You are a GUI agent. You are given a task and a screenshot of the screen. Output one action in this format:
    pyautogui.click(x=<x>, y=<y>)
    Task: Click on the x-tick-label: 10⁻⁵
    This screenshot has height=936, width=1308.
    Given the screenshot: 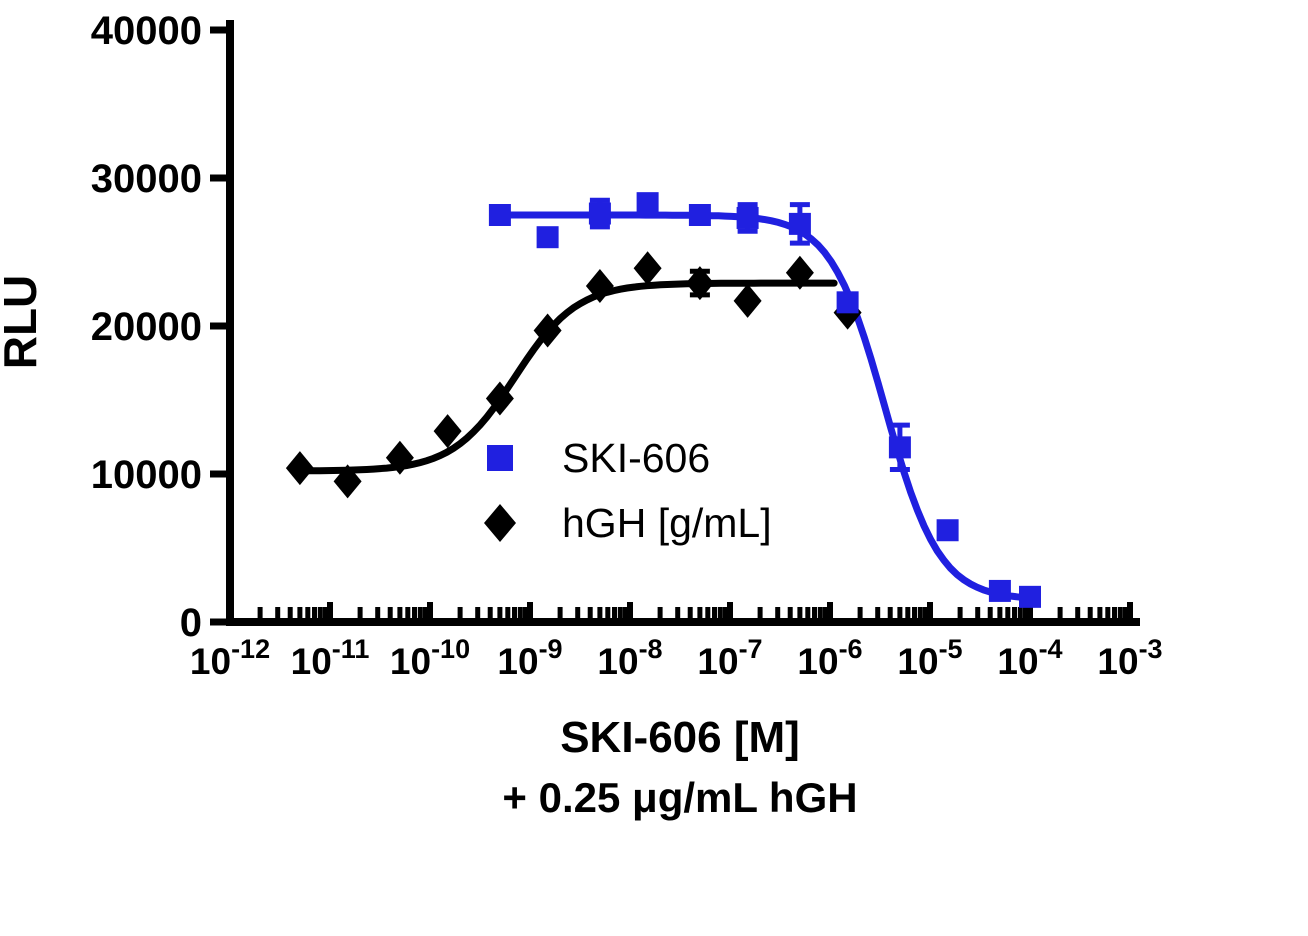 What is the action you would take?
    pyautogui.click(x=929, y=658)
    